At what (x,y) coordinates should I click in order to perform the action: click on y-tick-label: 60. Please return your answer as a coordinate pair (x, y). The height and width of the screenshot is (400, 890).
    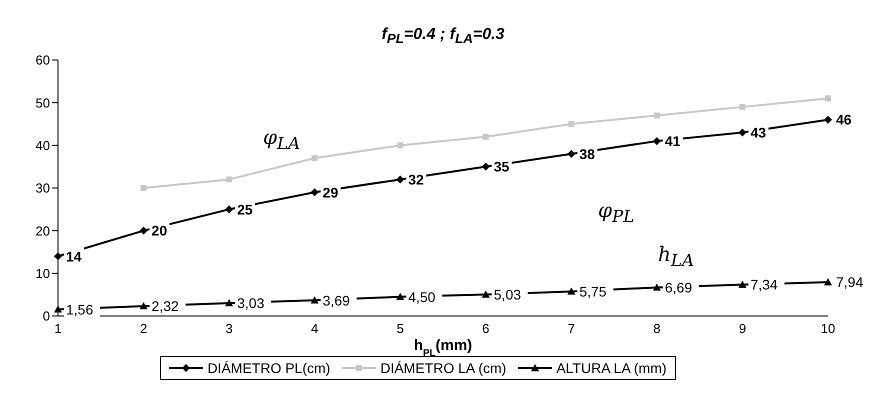
    Looking at the image, I should click on (43, 60).